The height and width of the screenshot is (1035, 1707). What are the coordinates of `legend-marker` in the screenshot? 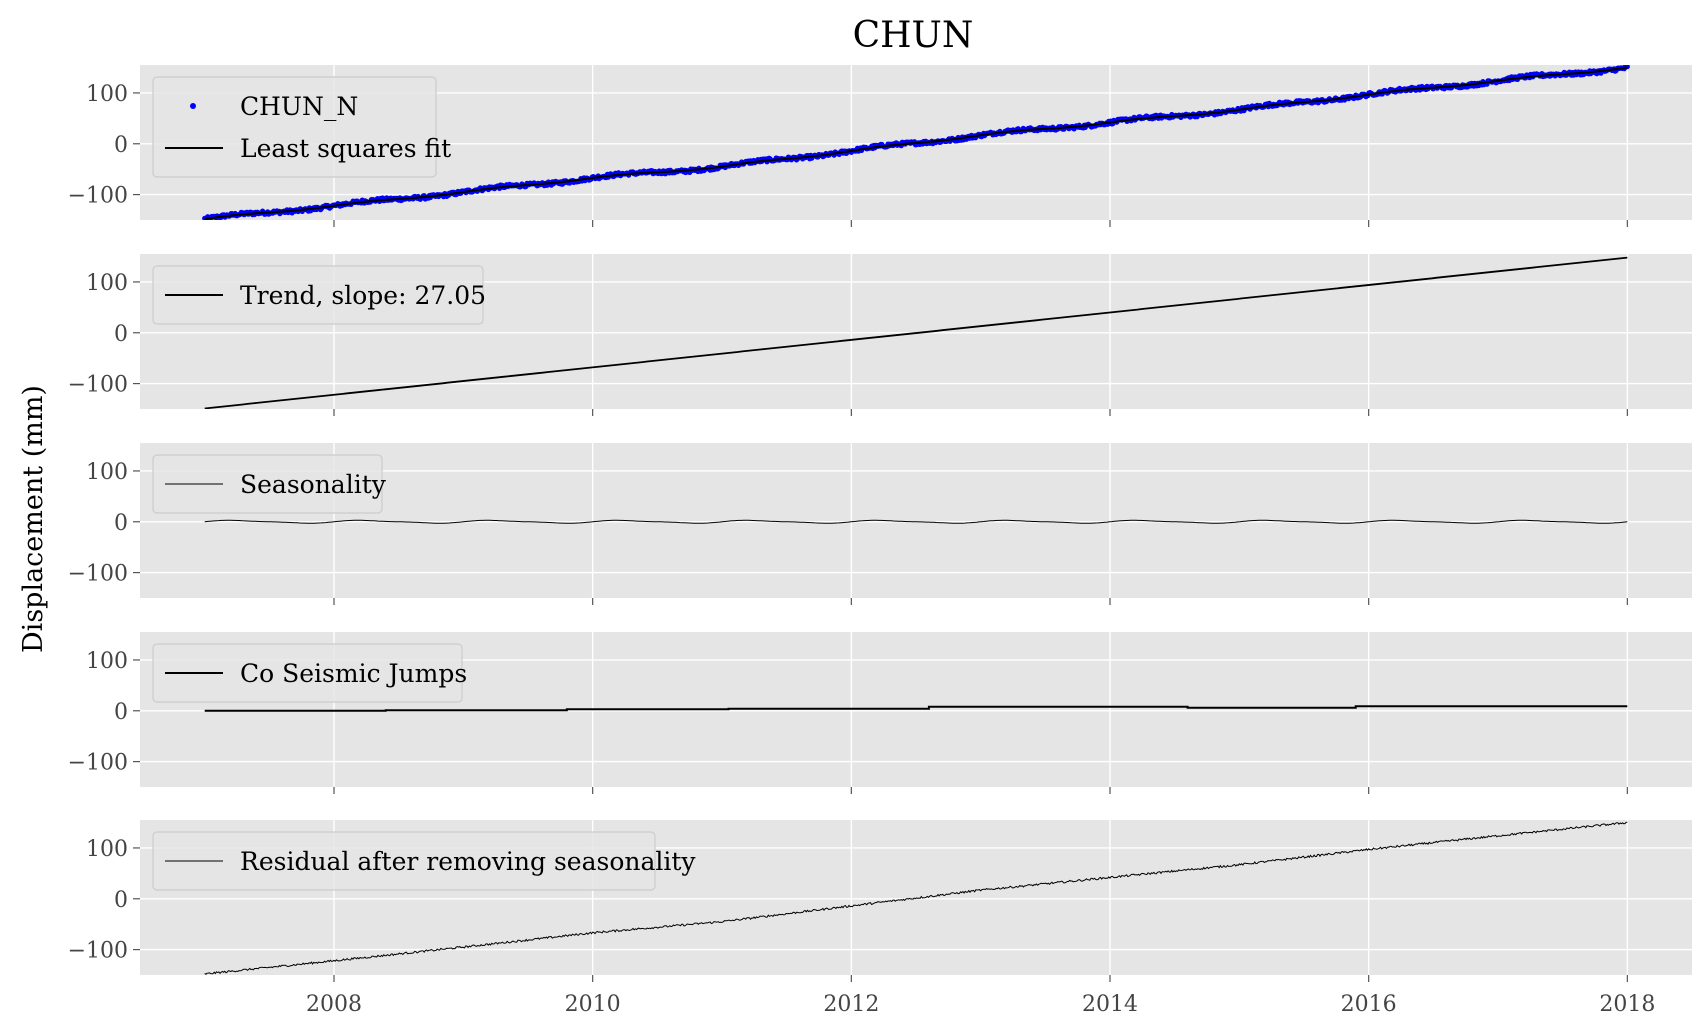 It's located at (193, 106).